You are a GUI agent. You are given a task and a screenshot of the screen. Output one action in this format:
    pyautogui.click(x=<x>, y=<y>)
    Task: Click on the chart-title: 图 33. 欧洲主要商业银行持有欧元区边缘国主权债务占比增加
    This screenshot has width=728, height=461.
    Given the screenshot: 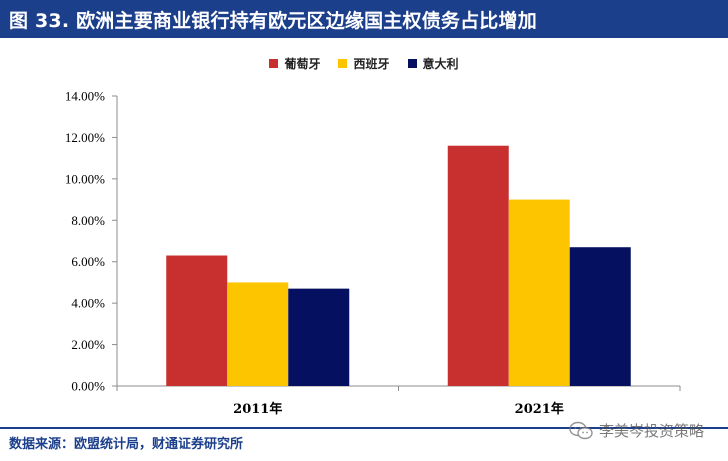 What is the action you would take?
    pyautogui.click(x=273, y=20)
    